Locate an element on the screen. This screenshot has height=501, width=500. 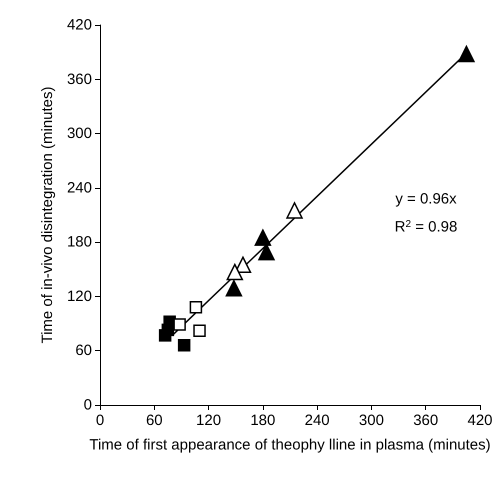
y-tick-label: 0 is located at coordinates (88, 405).